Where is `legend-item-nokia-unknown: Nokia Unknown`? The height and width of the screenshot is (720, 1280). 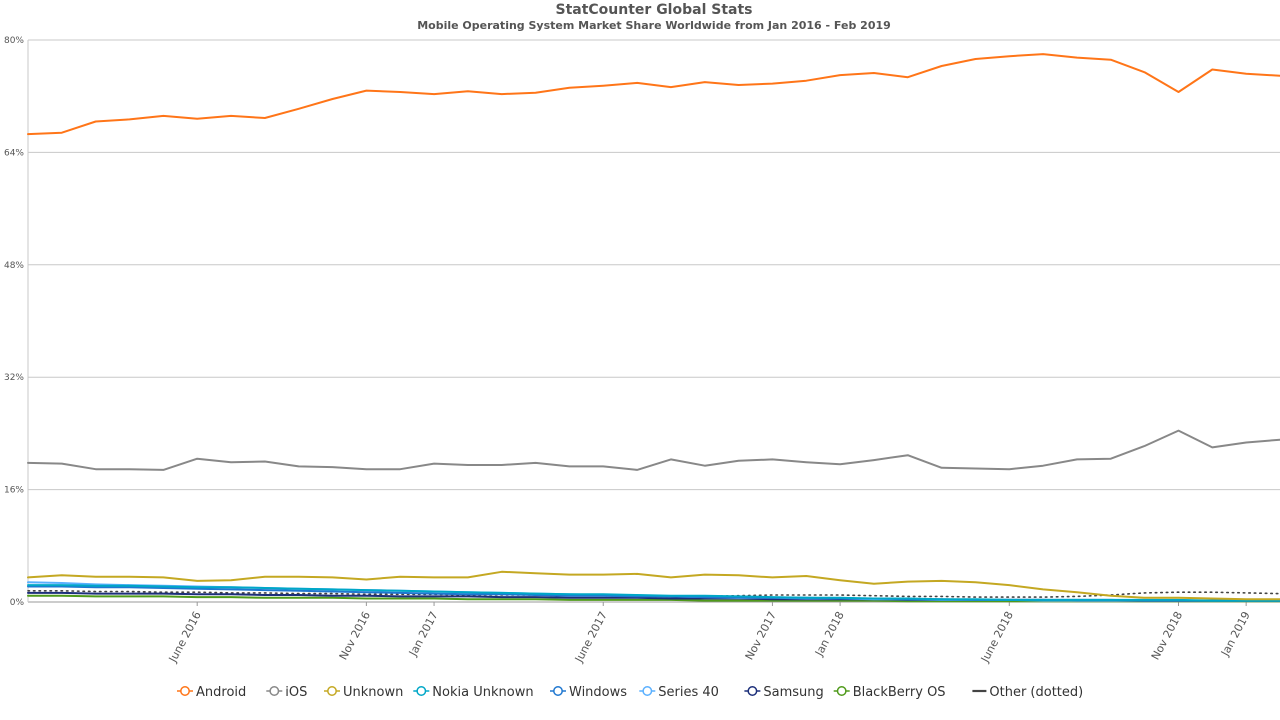 legend-item-nokia-unknown: Nokia Unknown is located at coordinates (473, 692).